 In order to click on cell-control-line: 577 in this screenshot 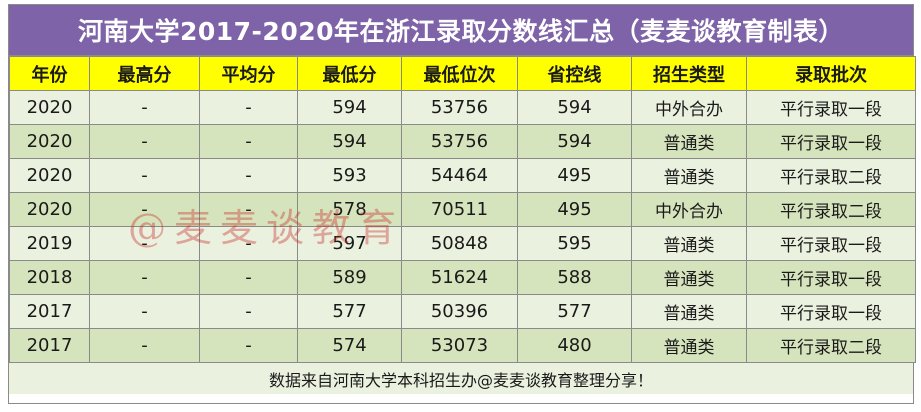, I will do `click(574, 311)`.